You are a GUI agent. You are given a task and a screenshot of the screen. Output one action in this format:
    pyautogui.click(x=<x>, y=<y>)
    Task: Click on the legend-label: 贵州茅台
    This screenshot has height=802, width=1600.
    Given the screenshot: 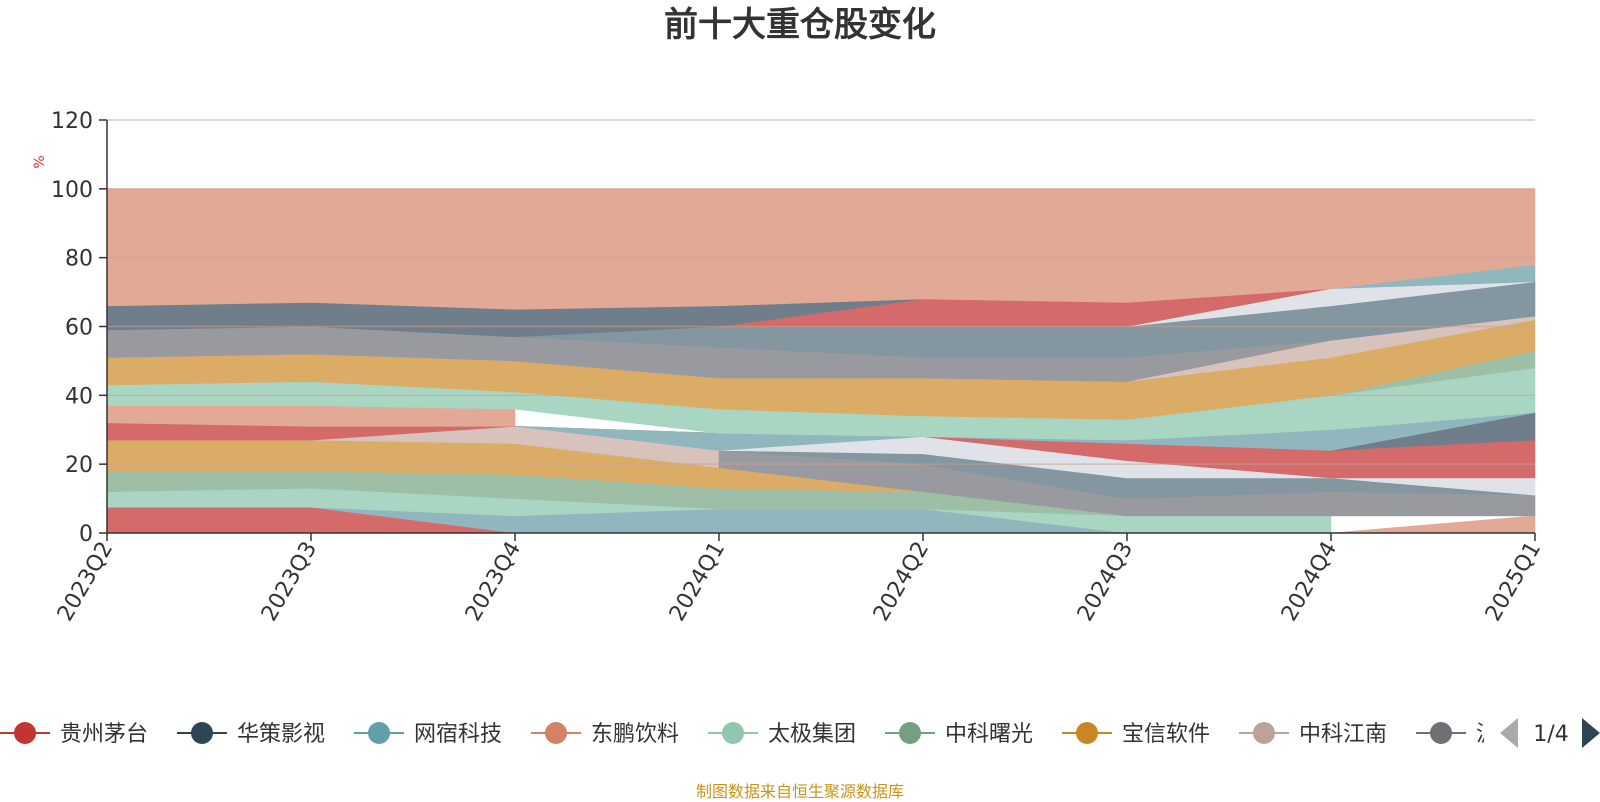 What is the action you would take?
    pyautogui.click(x=104, y=734)
    